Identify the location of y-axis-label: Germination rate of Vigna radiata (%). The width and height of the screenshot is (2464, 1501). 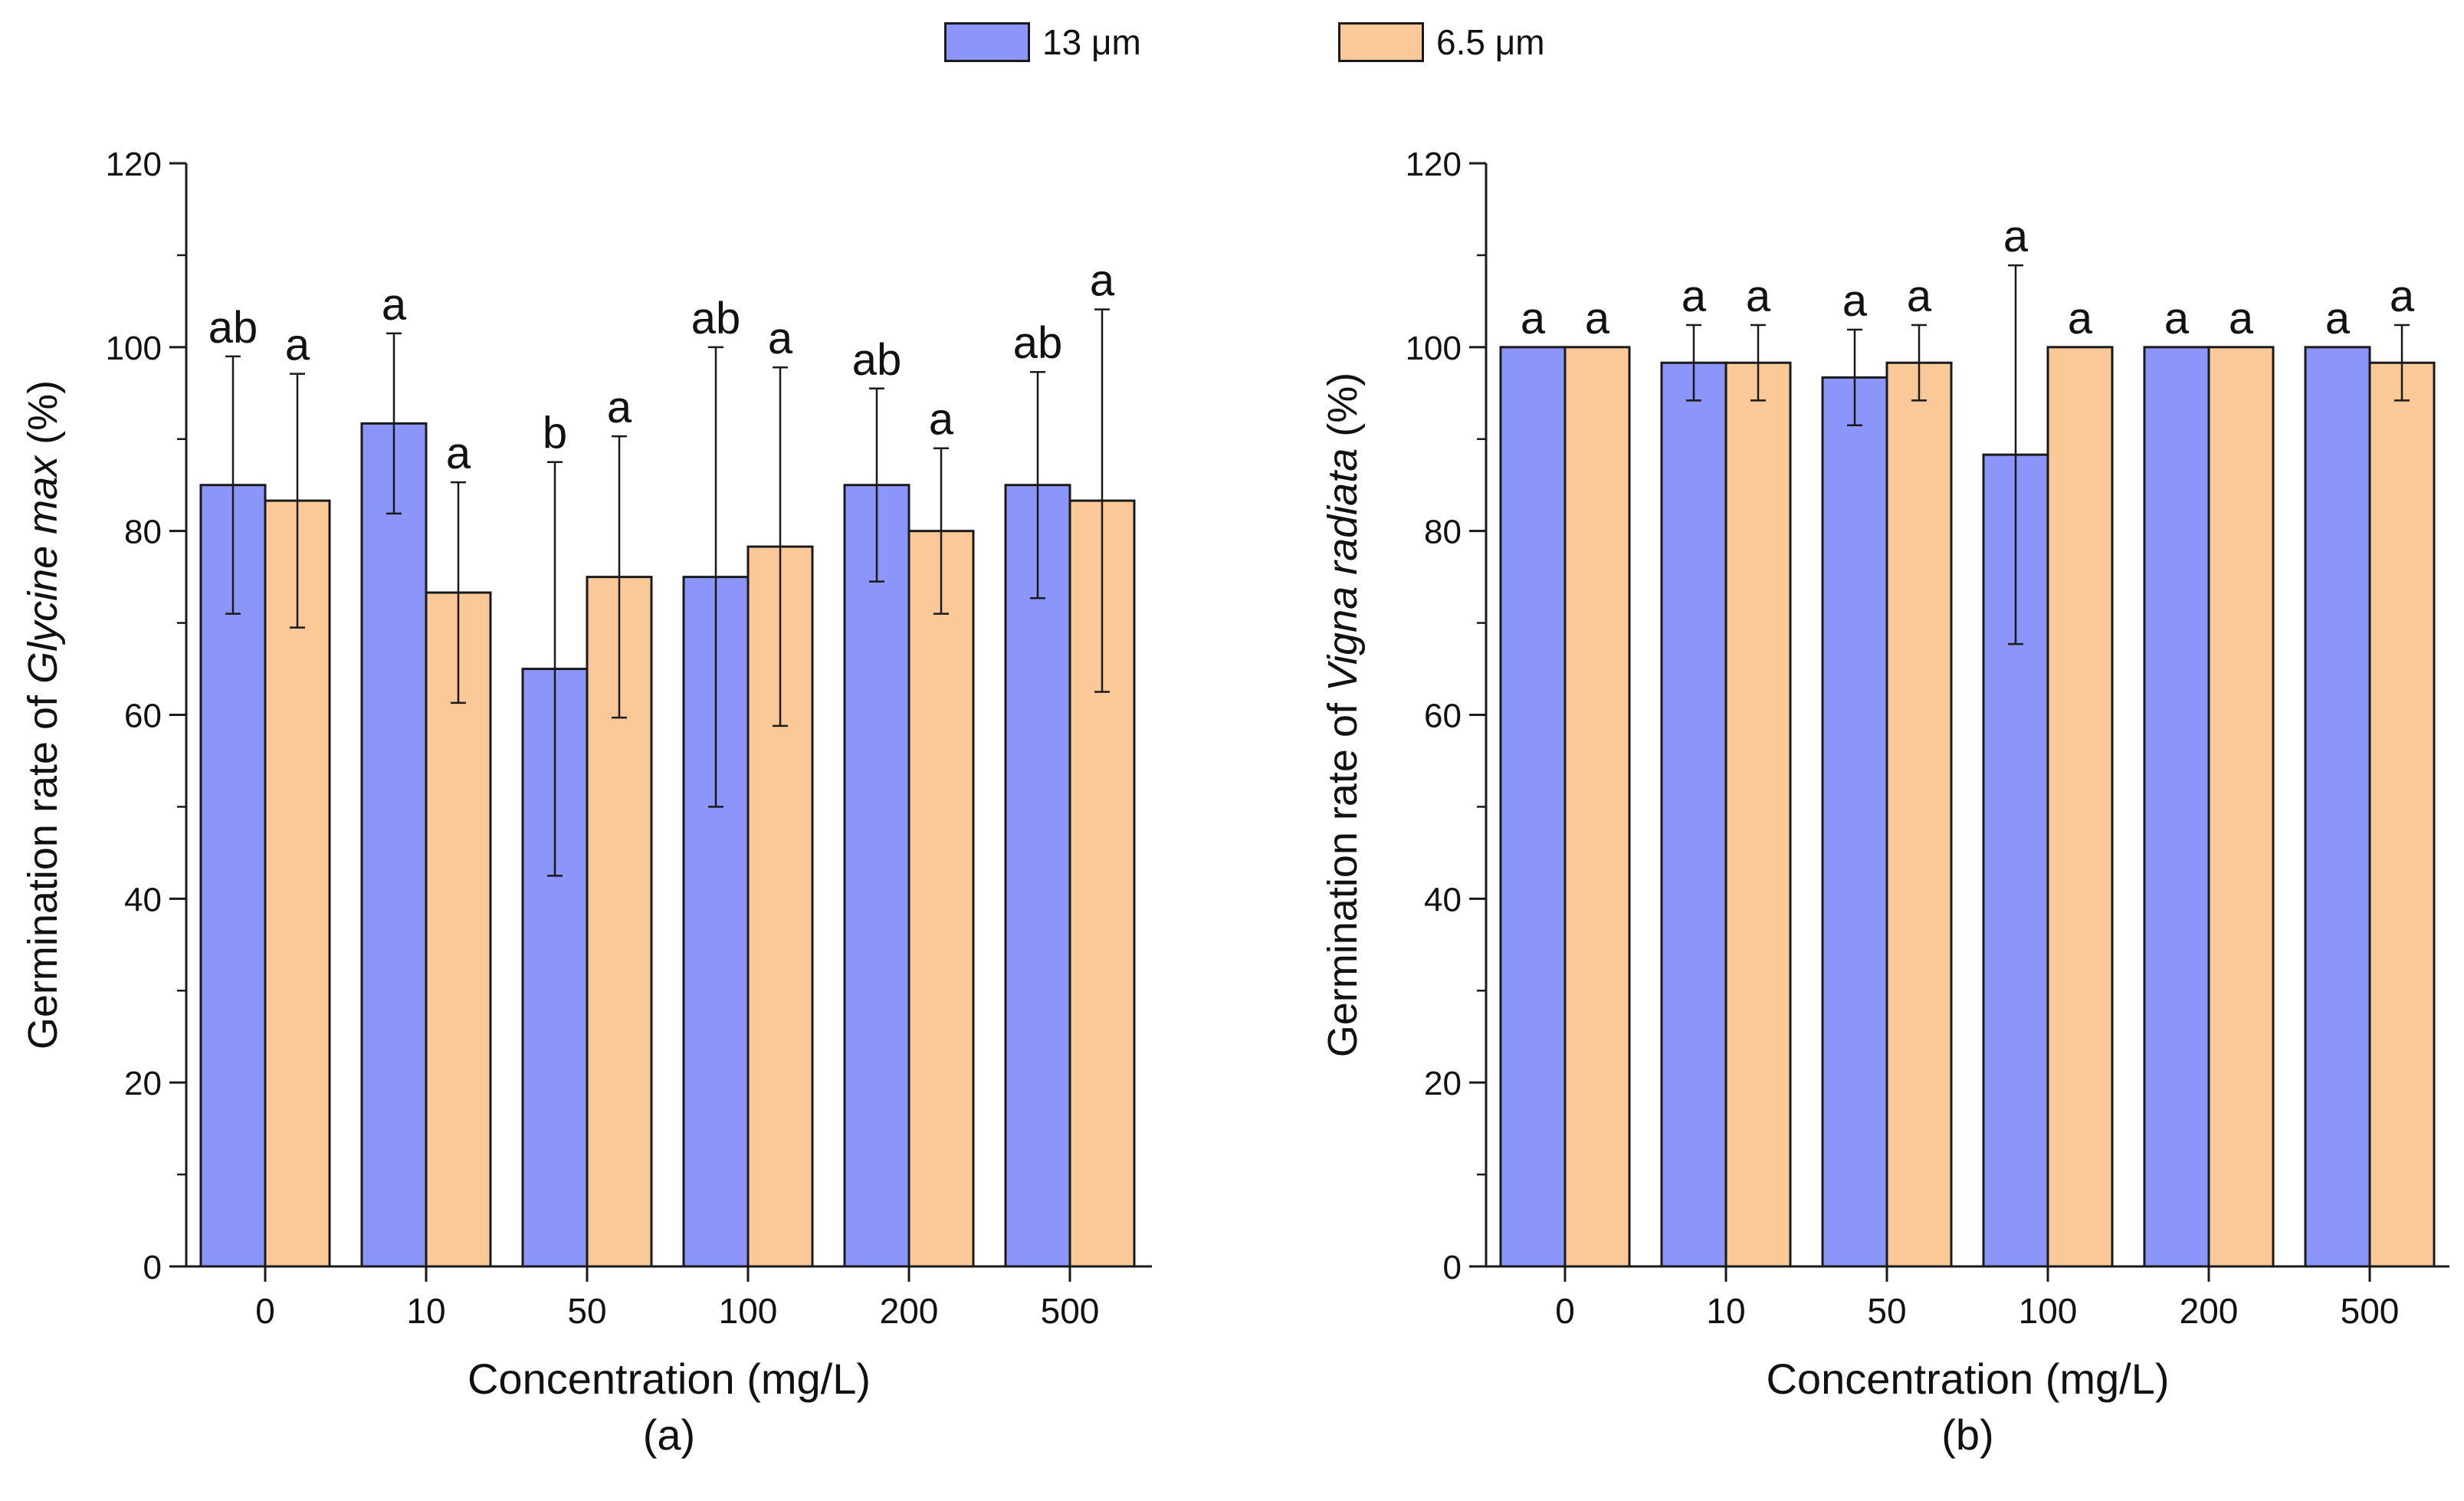
(1343, 715).